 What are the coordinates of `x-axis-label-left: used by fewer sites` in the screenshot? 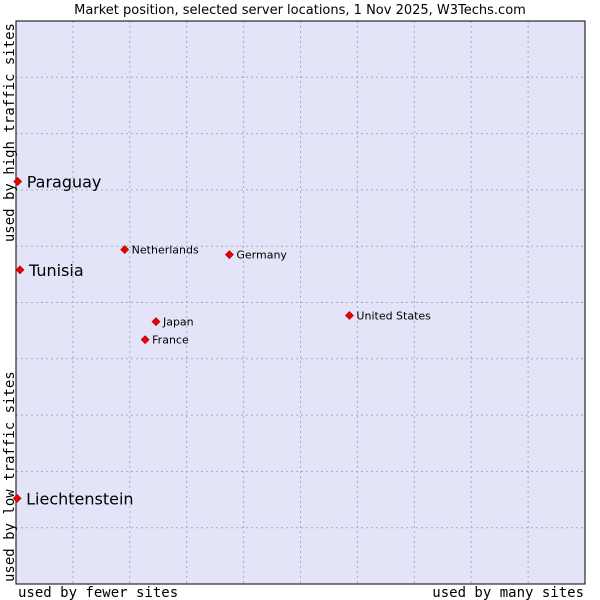 It's located at (98, 592).